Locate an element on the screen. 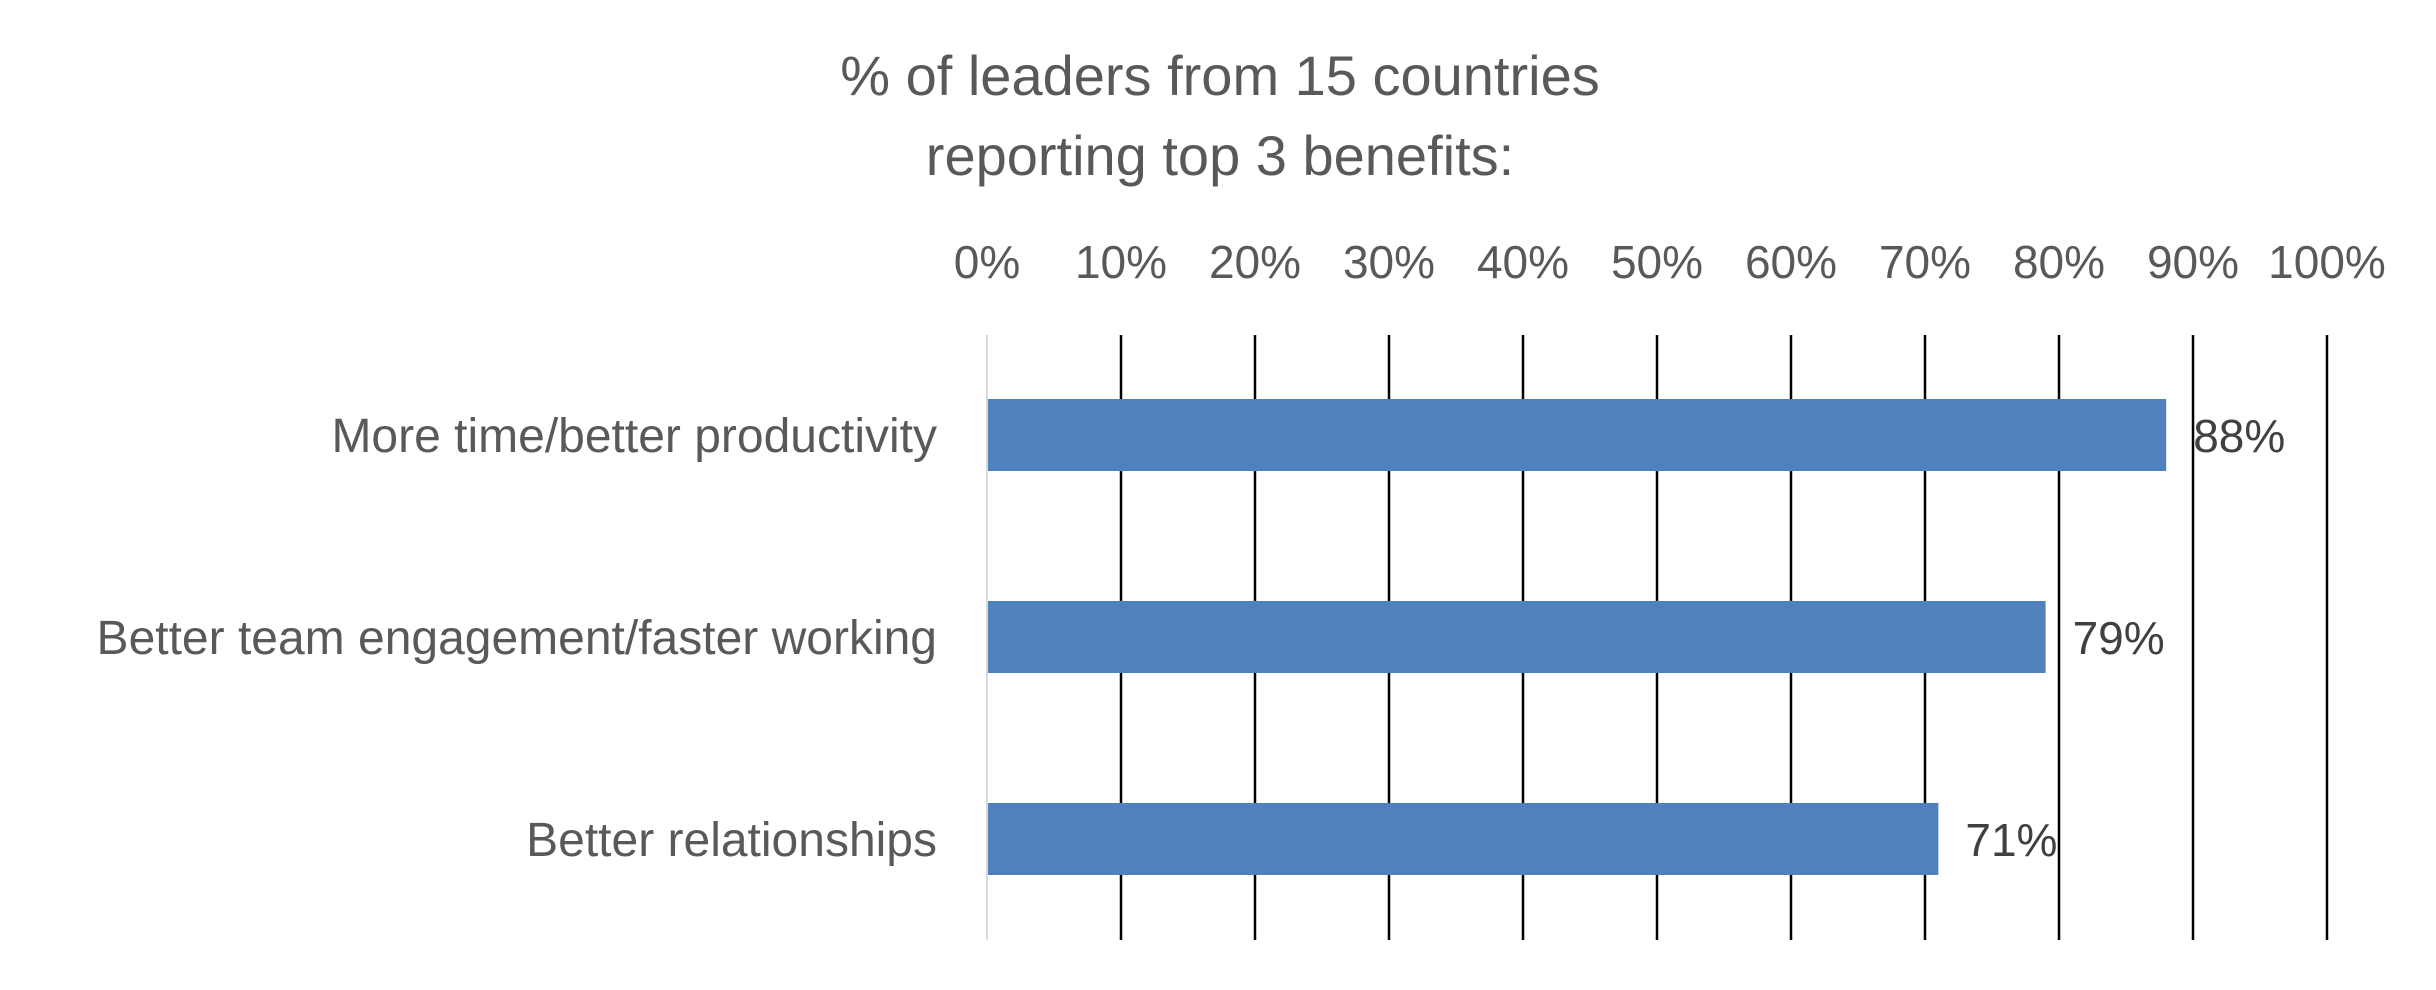 This screenshot has width=2436, height=990. x-tick-label: 0% is located at coordinates (987, 262).